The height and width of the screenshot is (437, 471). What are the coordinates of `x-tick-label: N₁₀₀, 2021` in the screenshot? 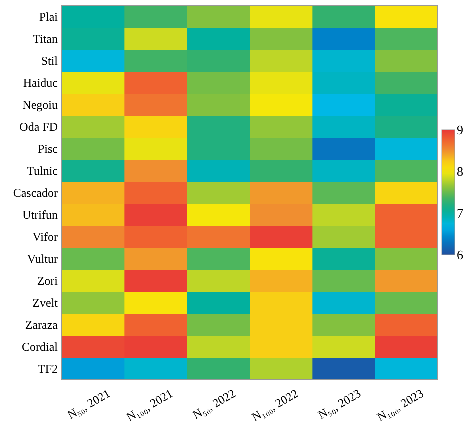 It's located at (150, 405).